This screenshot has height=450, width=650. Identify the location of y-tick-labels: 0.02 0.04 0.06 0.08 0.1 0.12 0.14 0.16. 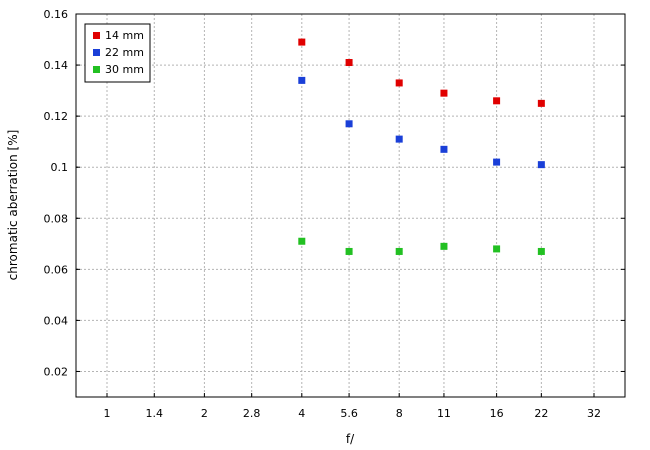
(56, 193).